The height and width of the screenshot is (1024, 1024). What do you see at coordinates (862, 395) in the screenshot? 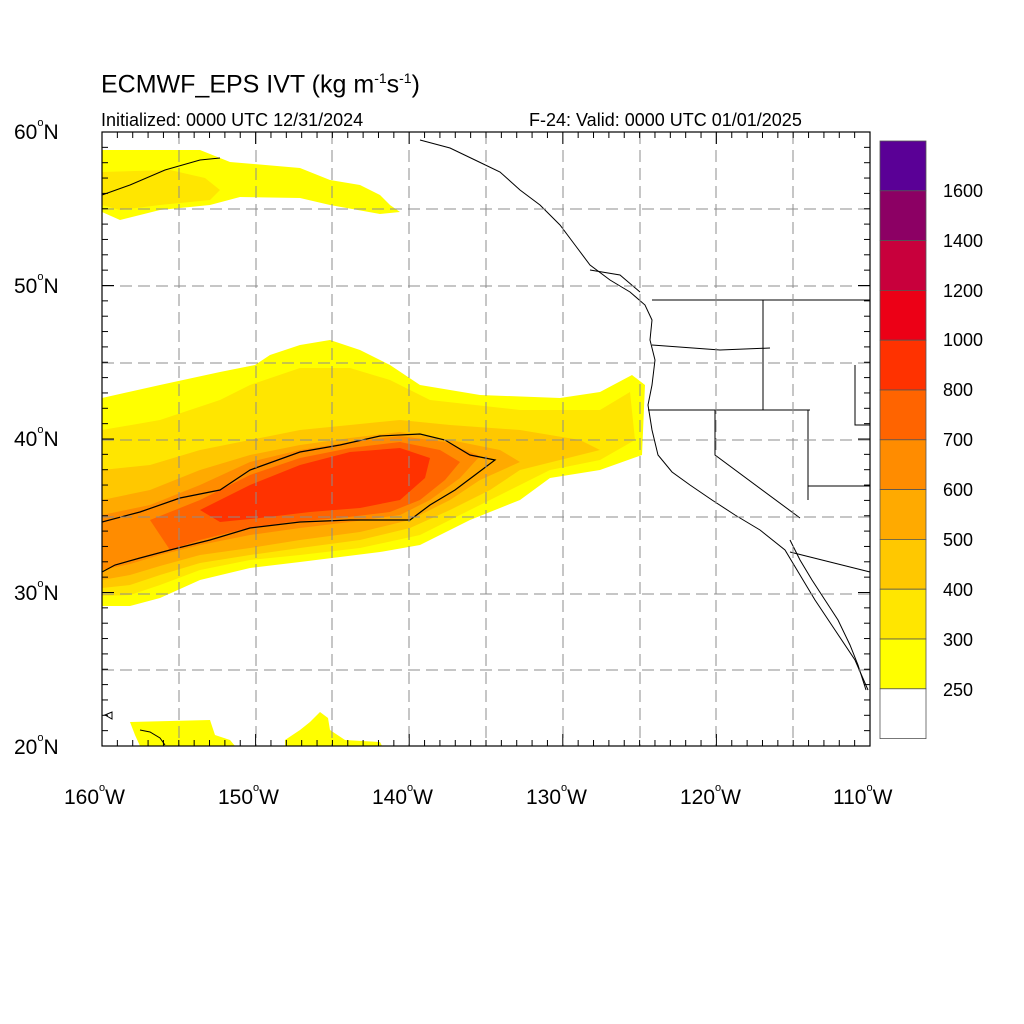
I see `border-ut-co` at bounding box center [862, 395].